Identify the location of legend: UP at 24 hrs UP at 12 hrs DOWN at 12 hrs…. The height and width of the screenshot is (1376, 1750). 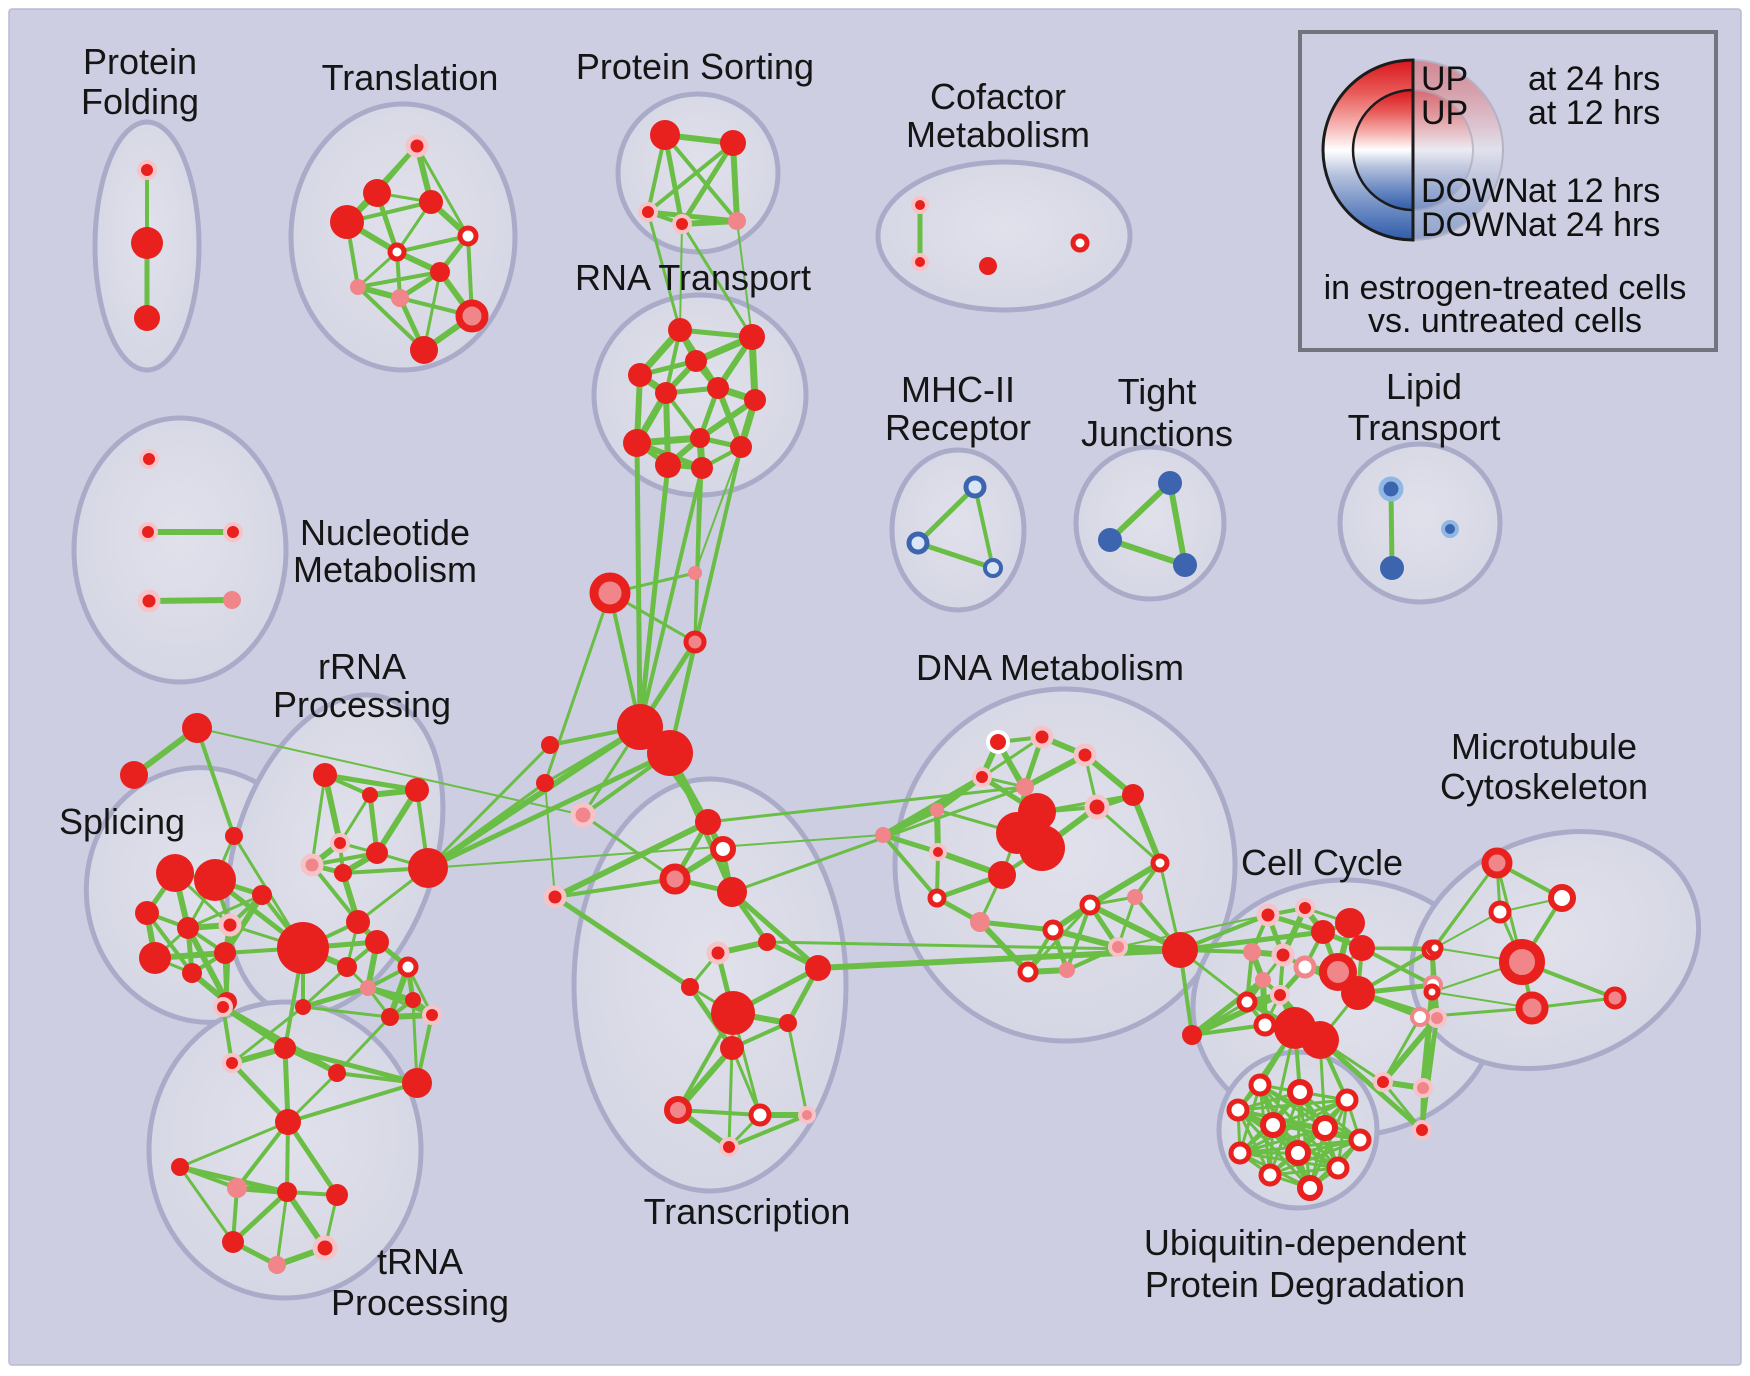
(1508, 191).